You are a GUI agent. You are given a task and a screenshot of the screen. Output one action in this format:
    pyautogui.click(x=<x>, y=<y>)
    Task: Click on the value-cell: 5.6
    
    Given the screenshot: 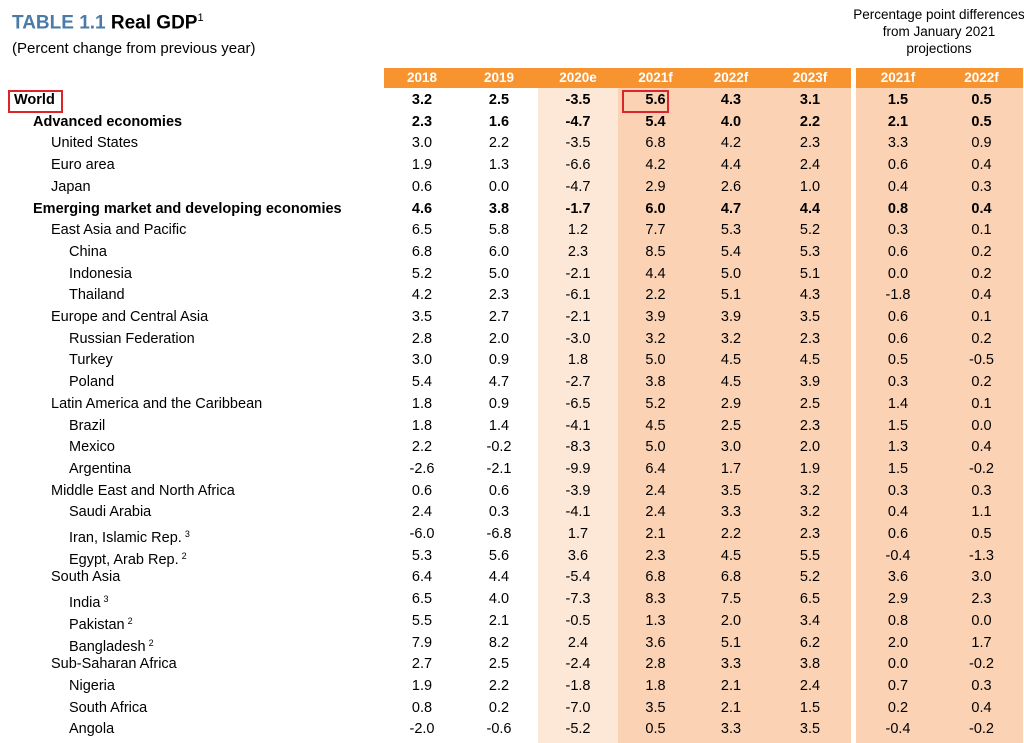 What is the action you would take?
    pyautogui.click(x=499, y=555)
    